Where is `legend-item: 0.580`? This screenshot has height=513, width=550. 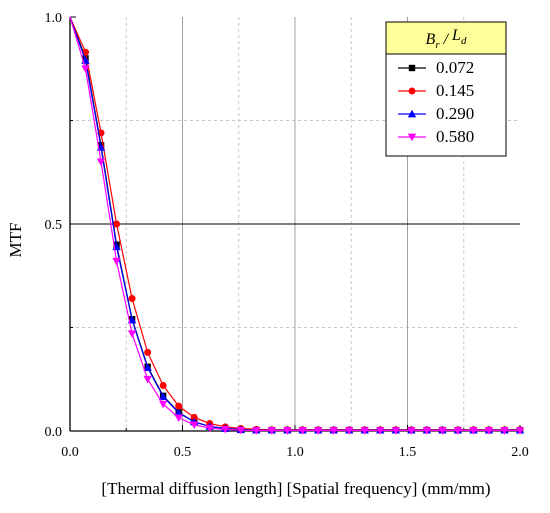 legend-item: 0.580 is located at coordinates (436, 136).